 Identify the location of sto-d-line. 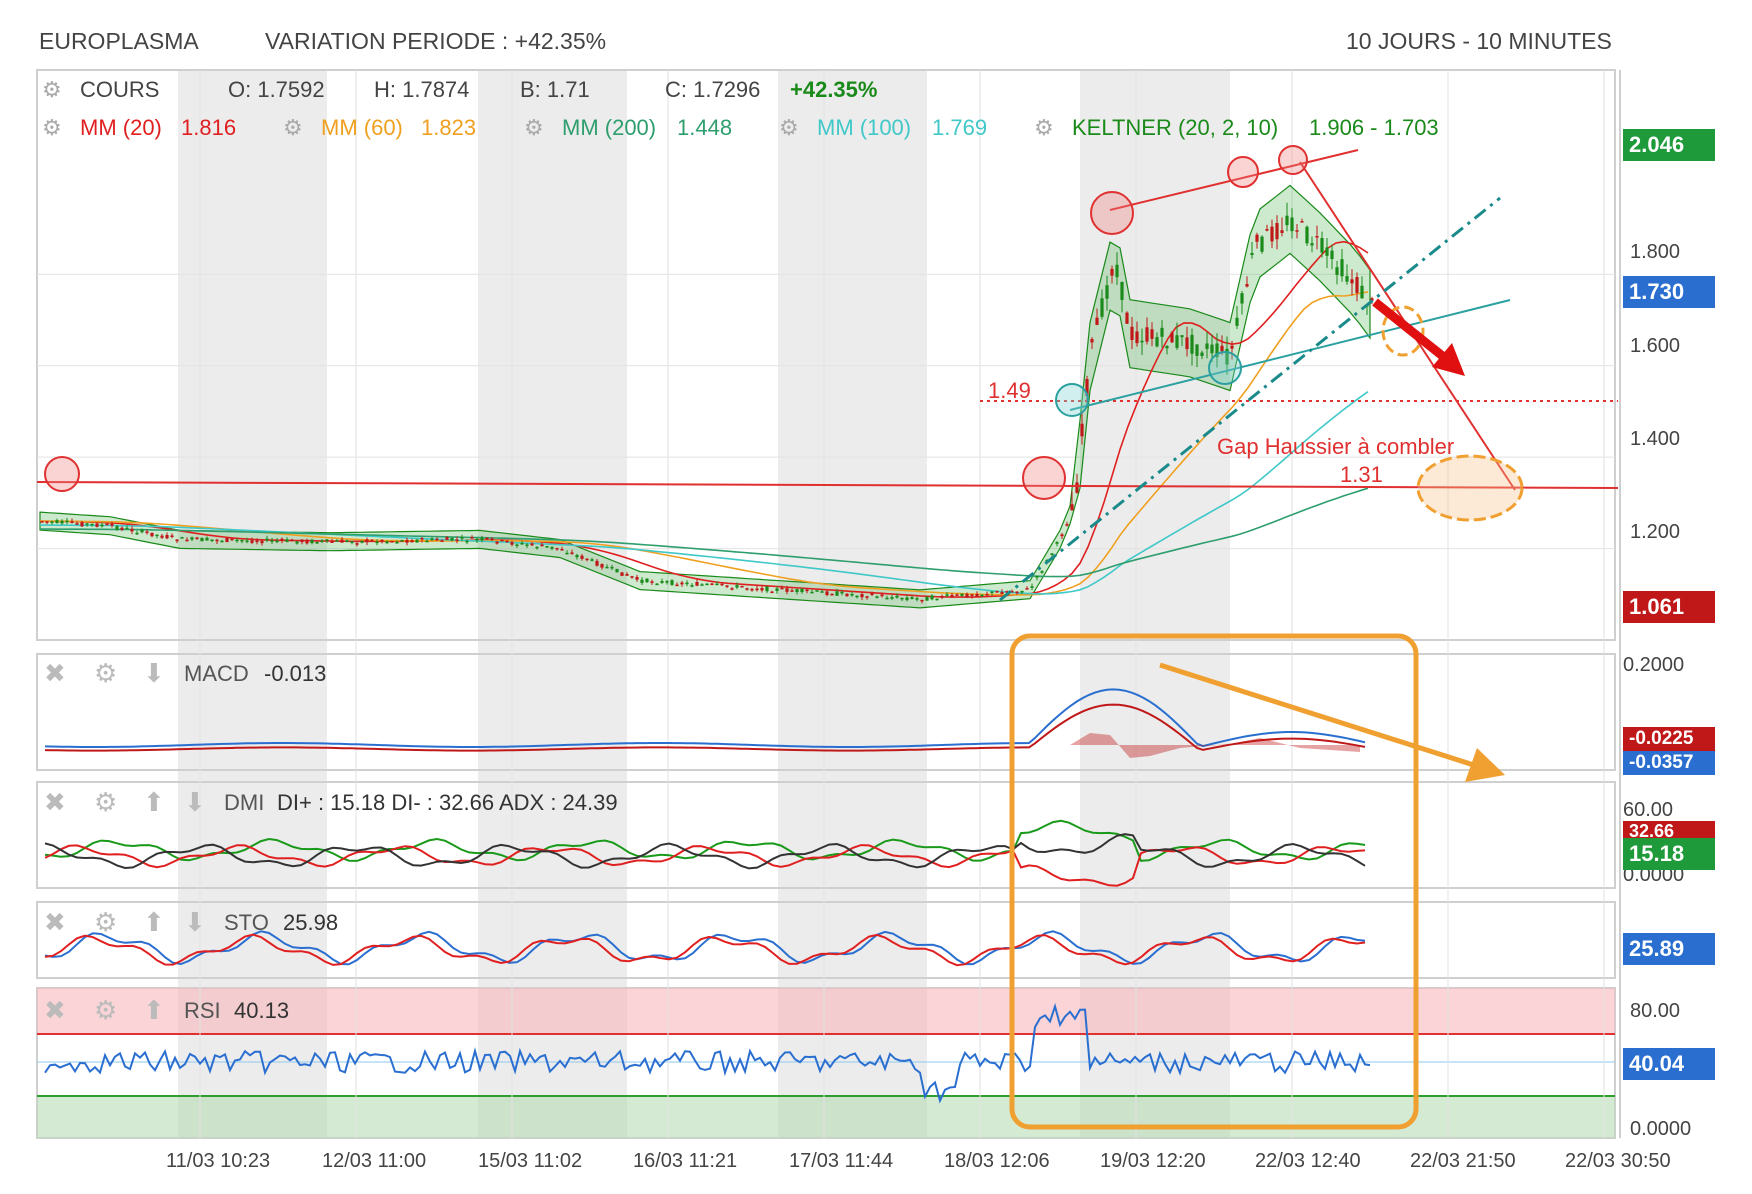
(705, 950).